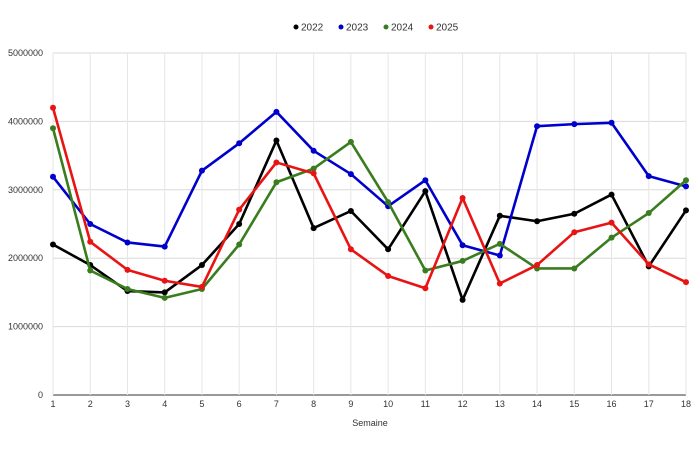 The height and width of the screenshot is (450, 700). What do you see at coordinates (40, 395) in the screenshot?
I see `y-tick-label: 0` at bounding box center [40, 395].